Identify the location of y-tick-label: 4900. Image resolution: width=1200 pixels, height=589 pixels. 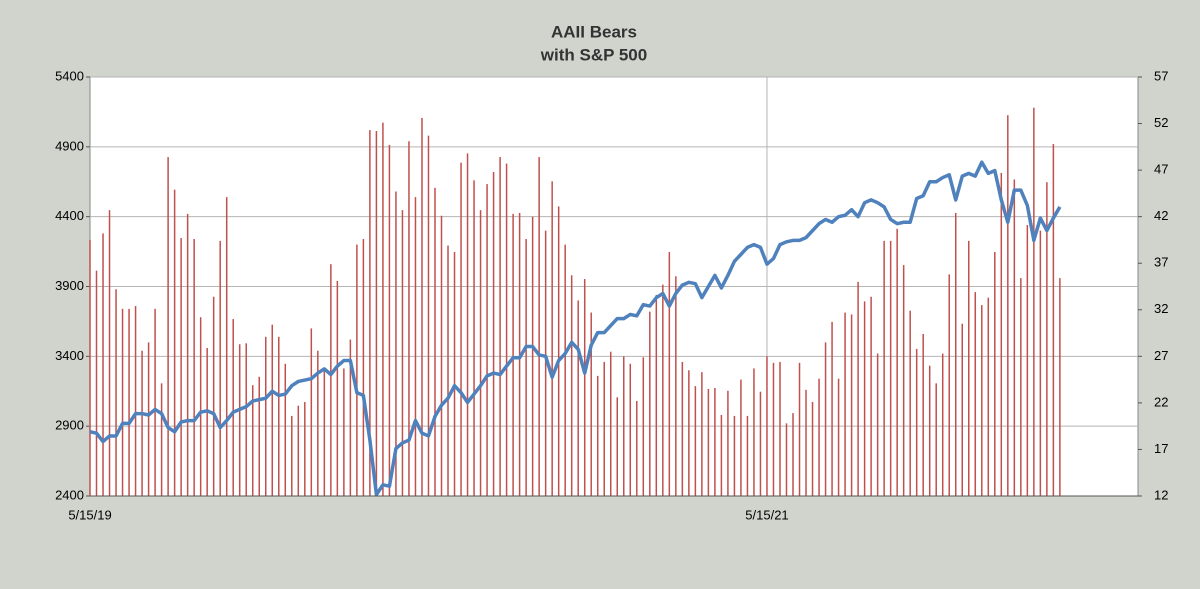
(69, 145).